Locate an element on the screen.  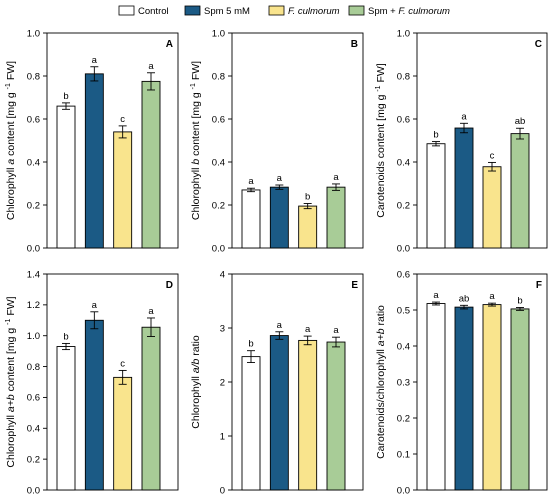
y-tick-label: 3 is located at coordinates (222, 328).